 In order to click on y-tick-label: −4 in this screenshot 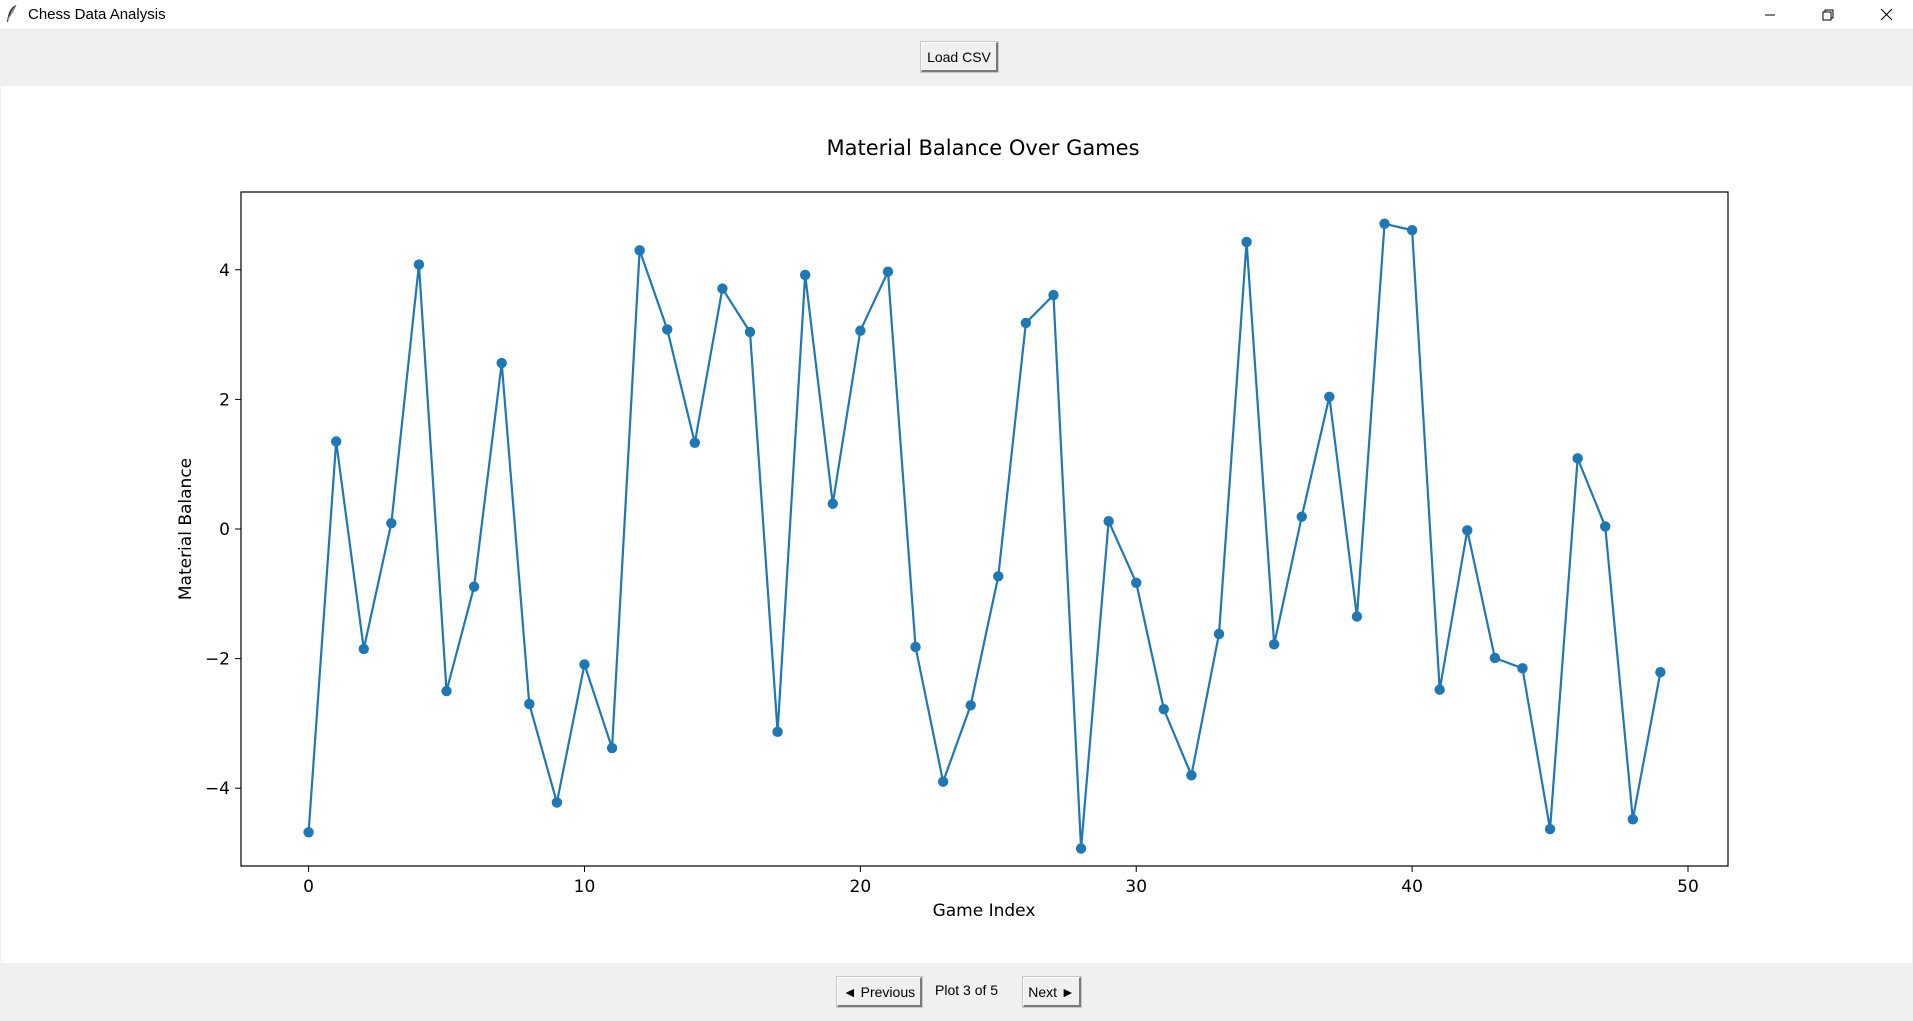, I will do `click(217, 789)`.